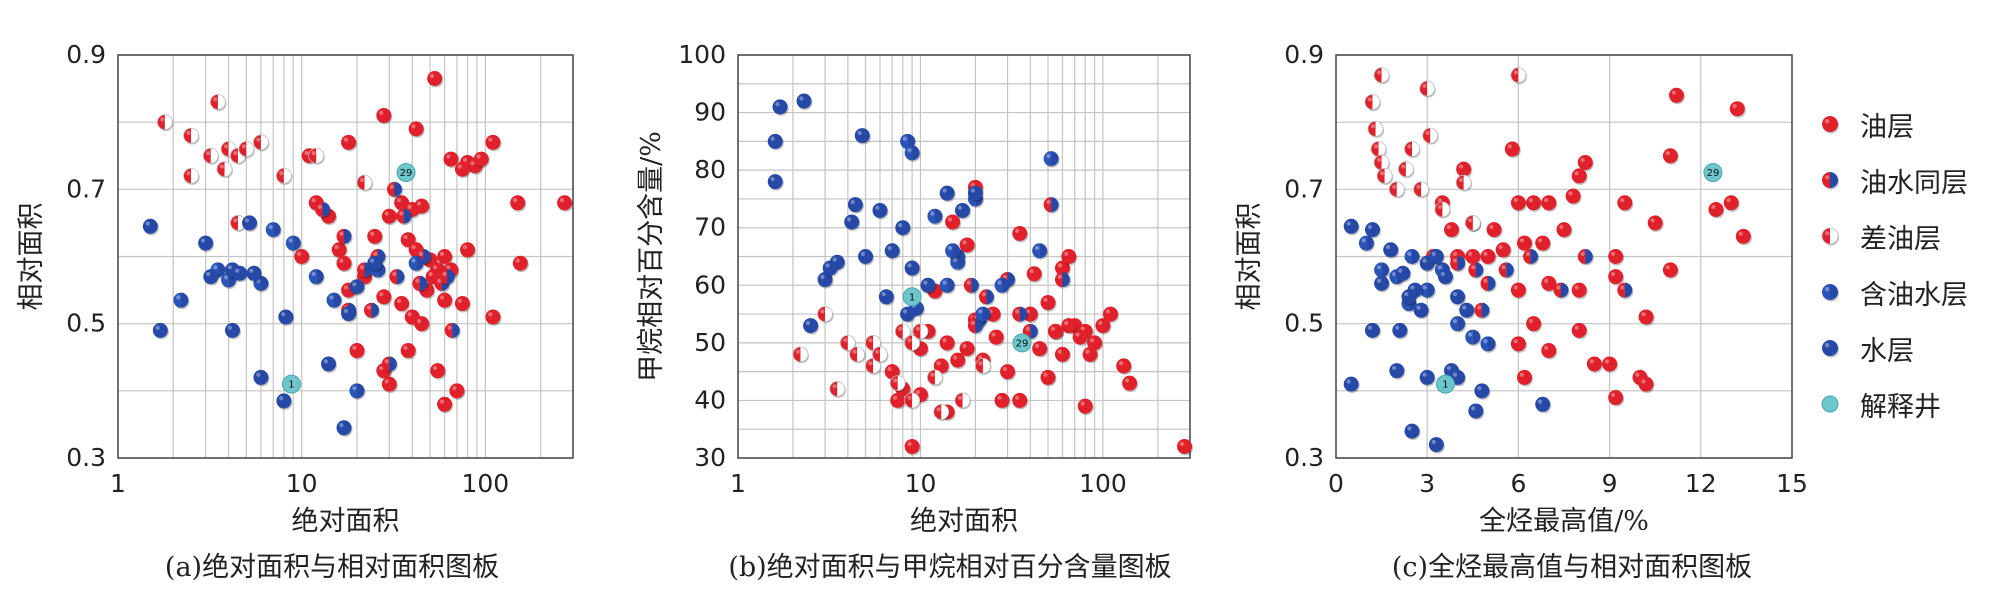  I want to click on series-oilbearing, so click(299, 311).